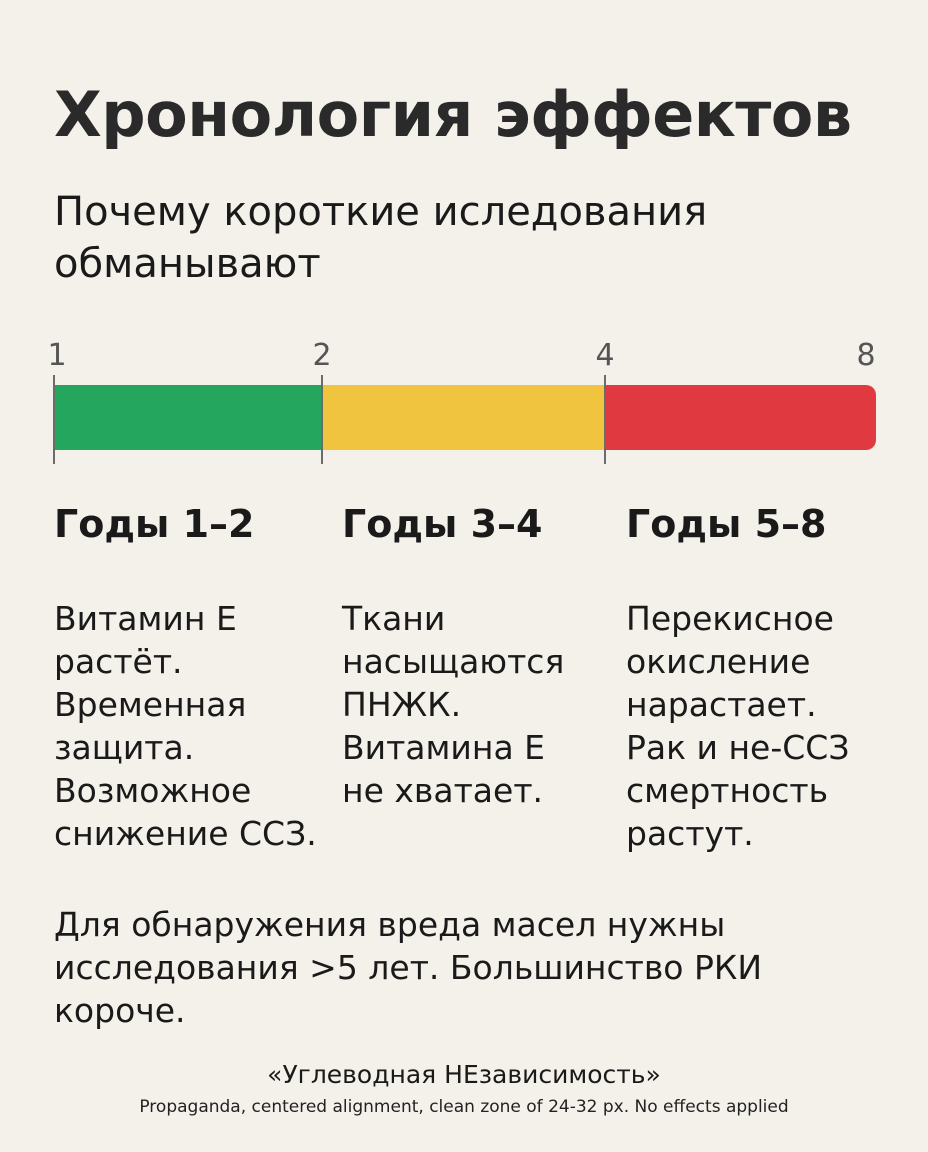  I want to click on text-line: защита., so click(124, 747).